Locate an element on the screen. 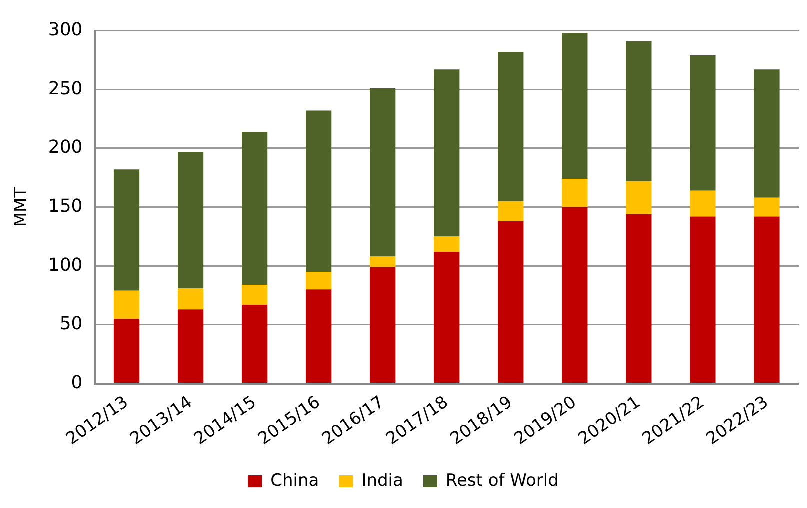  y-tick-label: 0 is located at coordinates (77, 383).